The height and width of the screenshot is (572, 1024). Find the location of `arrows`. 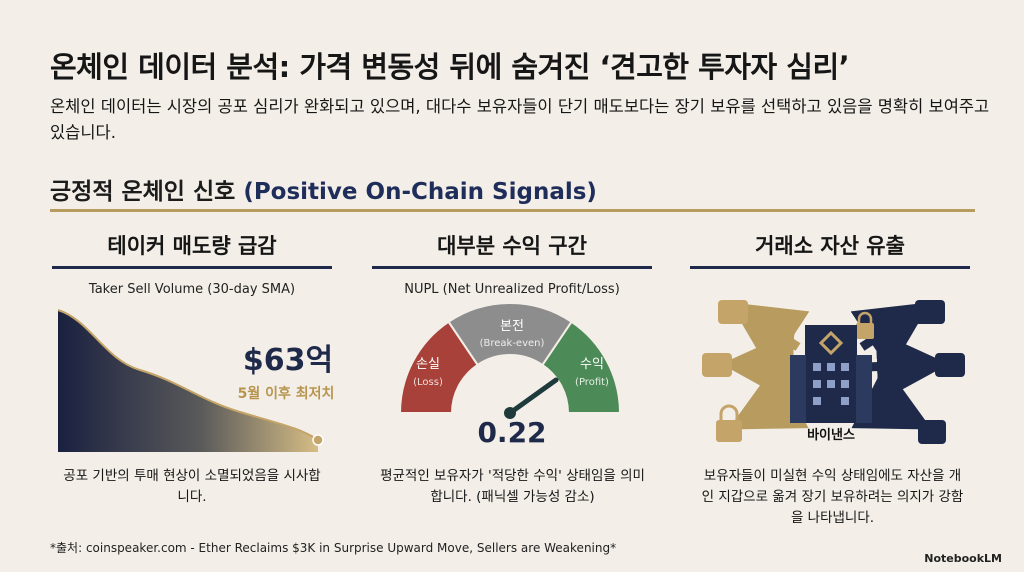

arrows is located at coordinates (835, 366).